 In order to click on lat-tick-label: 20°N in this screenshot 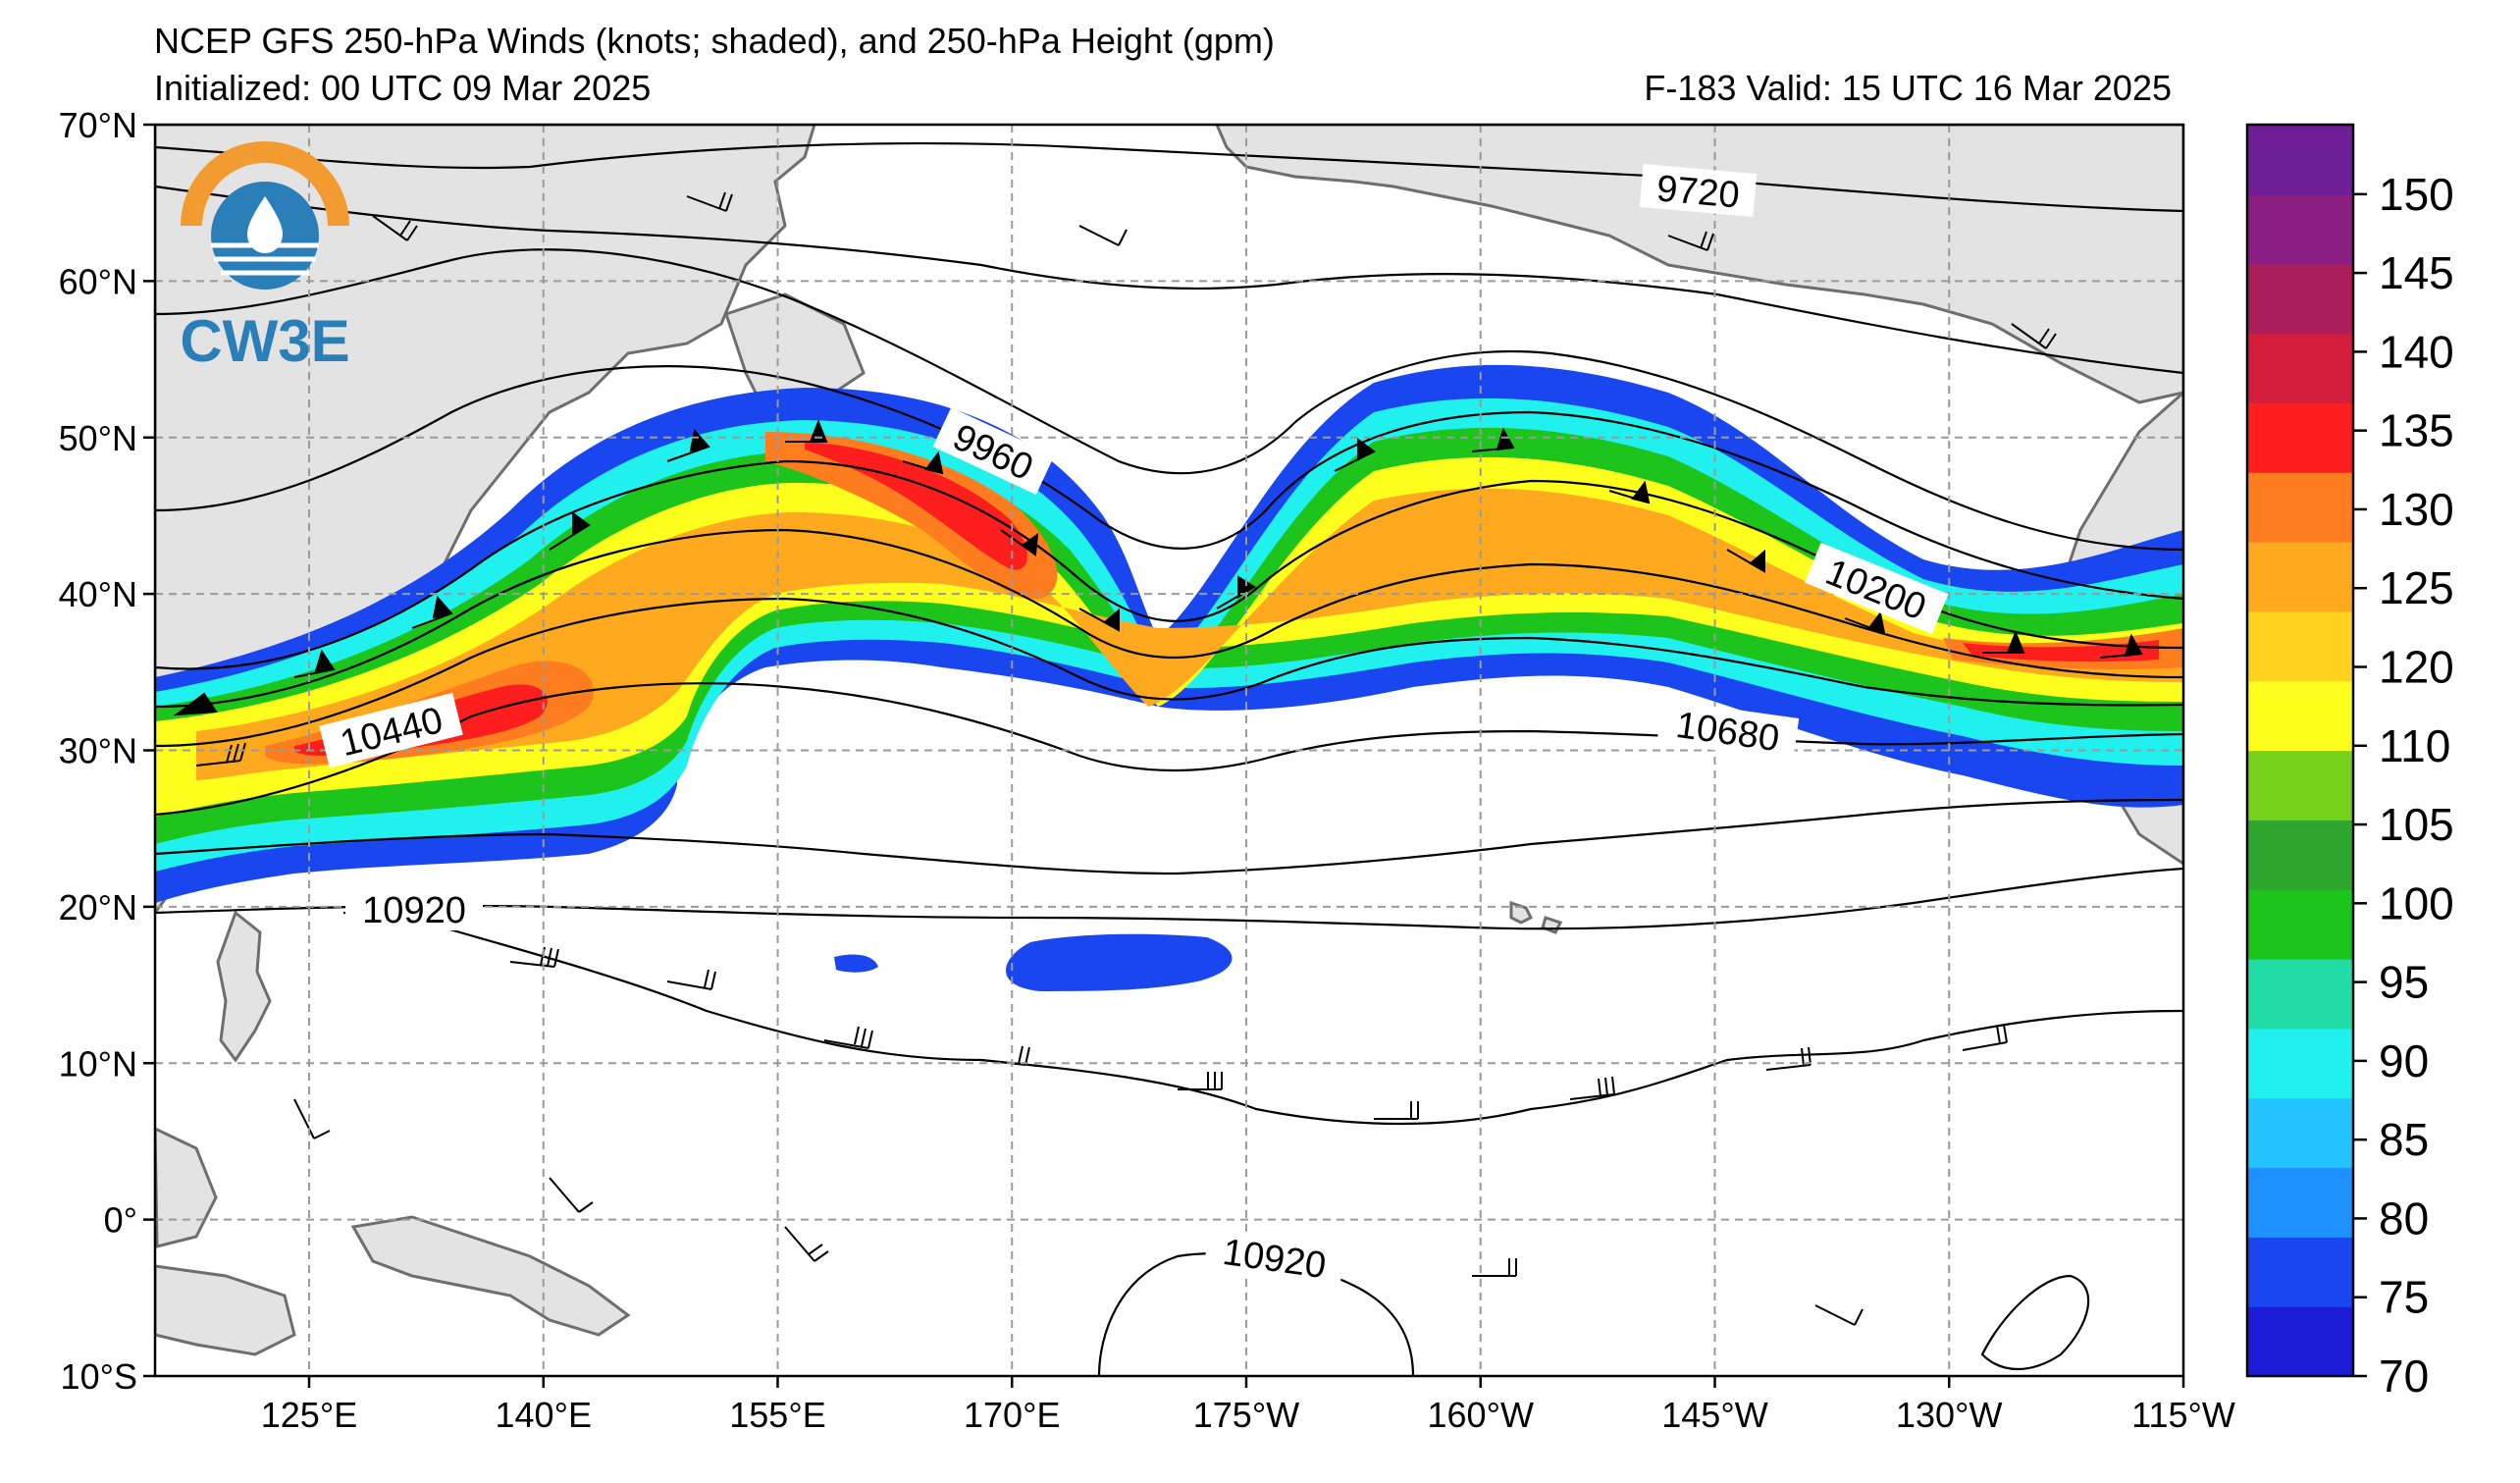, I will do `click(98, 907)`.